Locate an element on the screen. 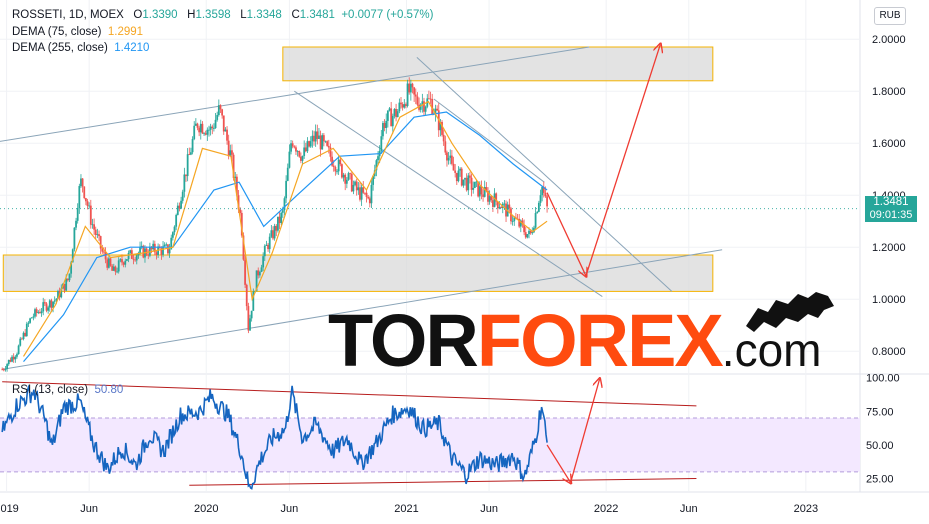 The width and height of the screenshot is (929, 524). currency-button: RUB is located at coordinates (890, 16).